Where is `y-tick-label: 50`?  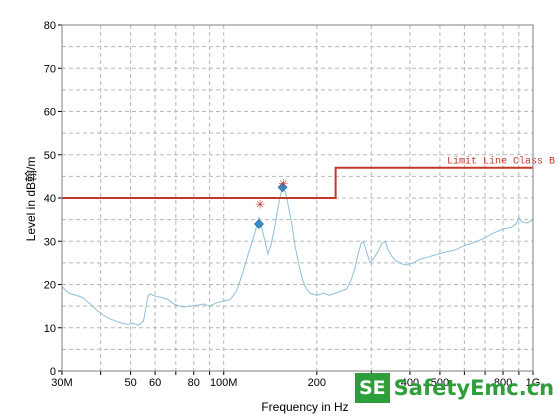 y-tick-label: 50 is located at coordinates (50, 156).